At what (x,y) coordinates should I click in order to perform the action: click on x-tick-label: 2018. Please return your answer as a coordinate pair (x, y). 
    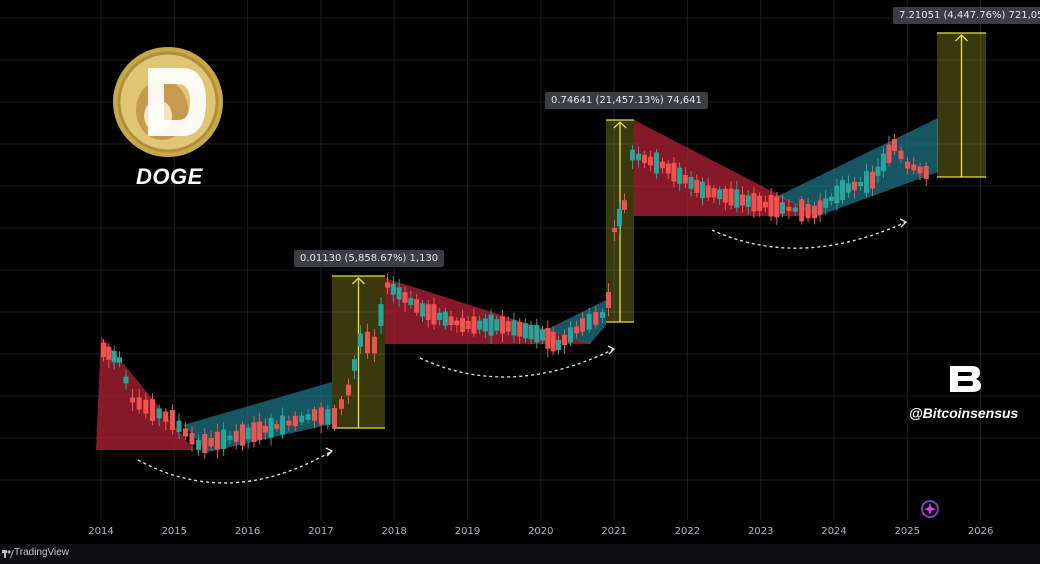
    Looking at the image, I should click on (393, 531).